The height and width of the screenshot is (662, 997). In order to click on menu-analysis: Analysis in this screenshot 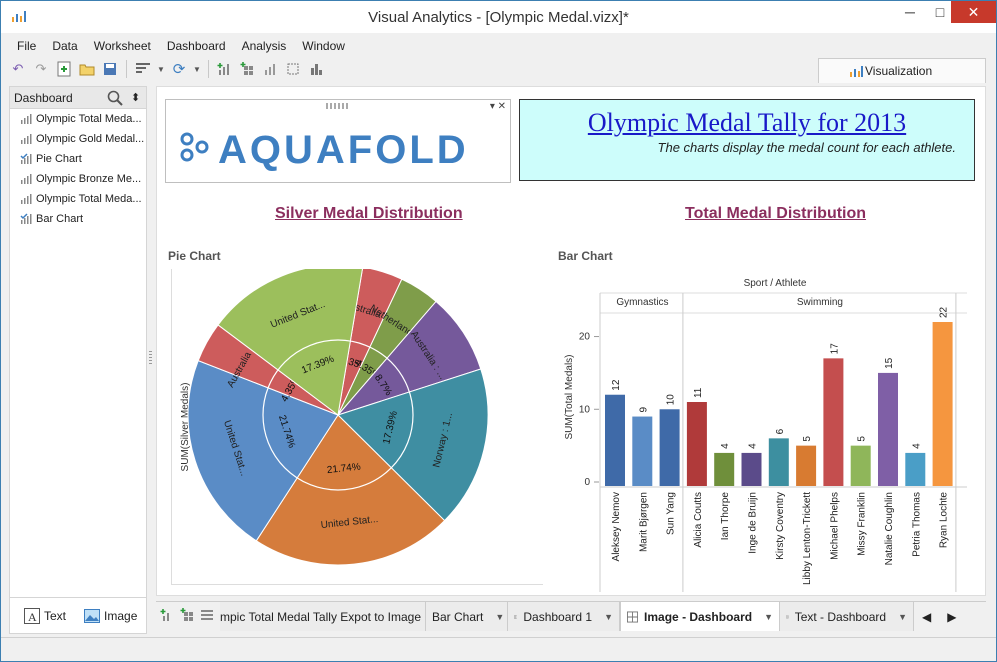, I will do `click(264, 46)`.